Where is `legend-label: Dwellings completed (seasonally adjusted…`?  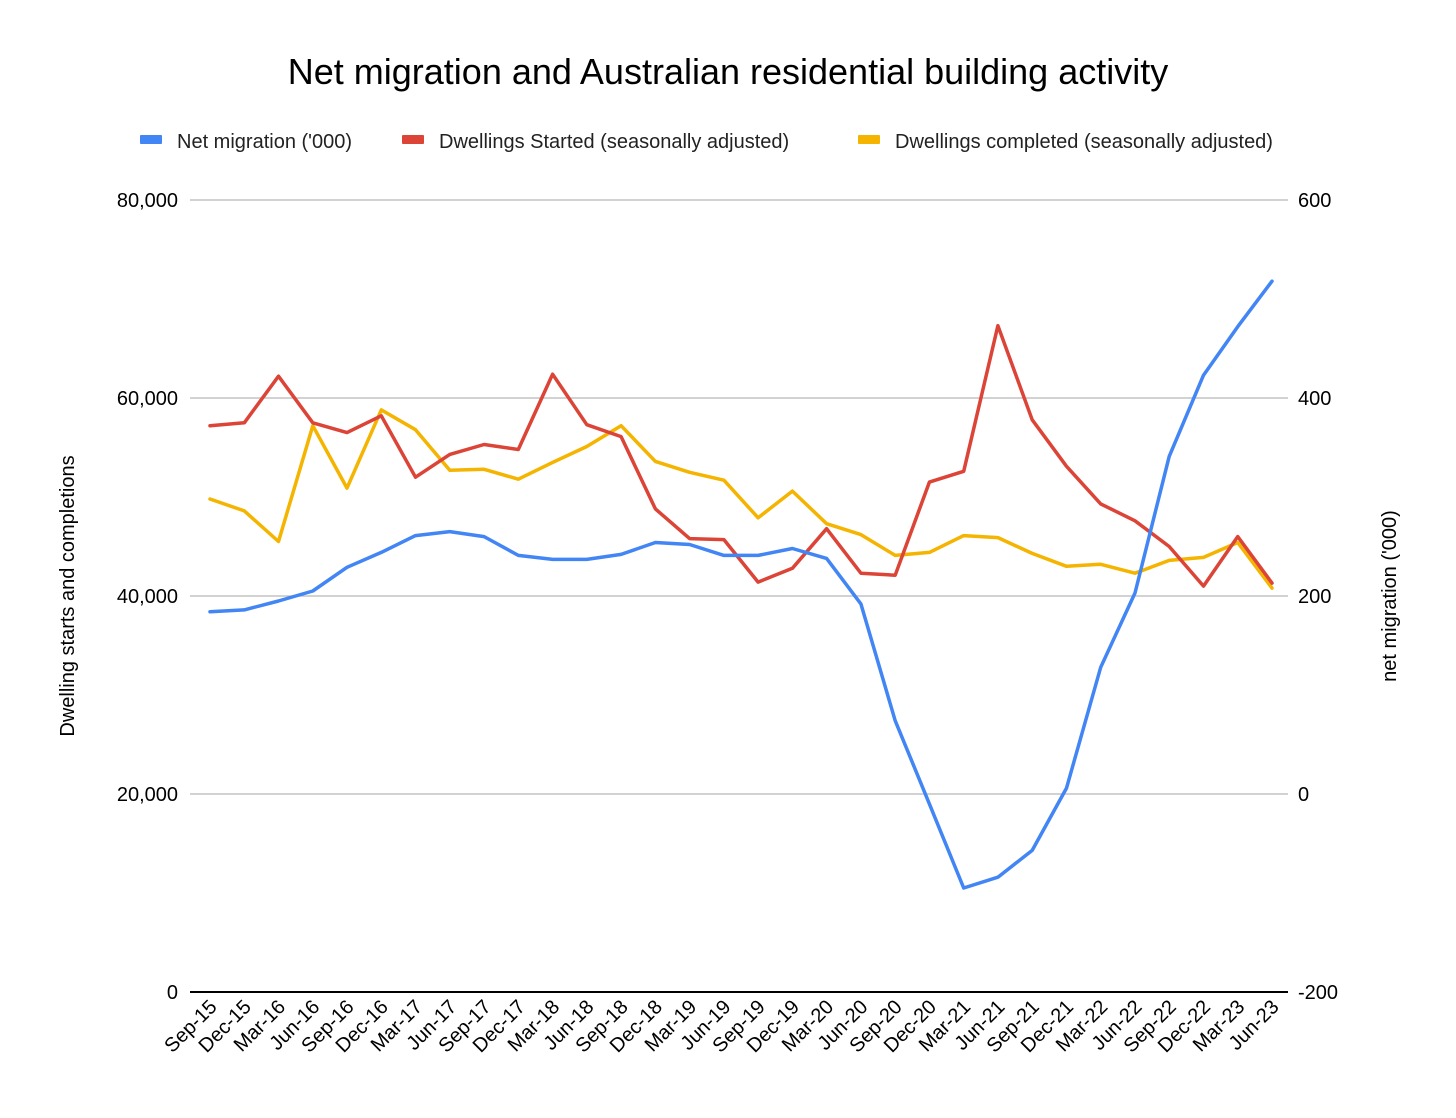
legend-label: Dwellings completed (seasonally adjusted… is located at coordinates (1084, 142).